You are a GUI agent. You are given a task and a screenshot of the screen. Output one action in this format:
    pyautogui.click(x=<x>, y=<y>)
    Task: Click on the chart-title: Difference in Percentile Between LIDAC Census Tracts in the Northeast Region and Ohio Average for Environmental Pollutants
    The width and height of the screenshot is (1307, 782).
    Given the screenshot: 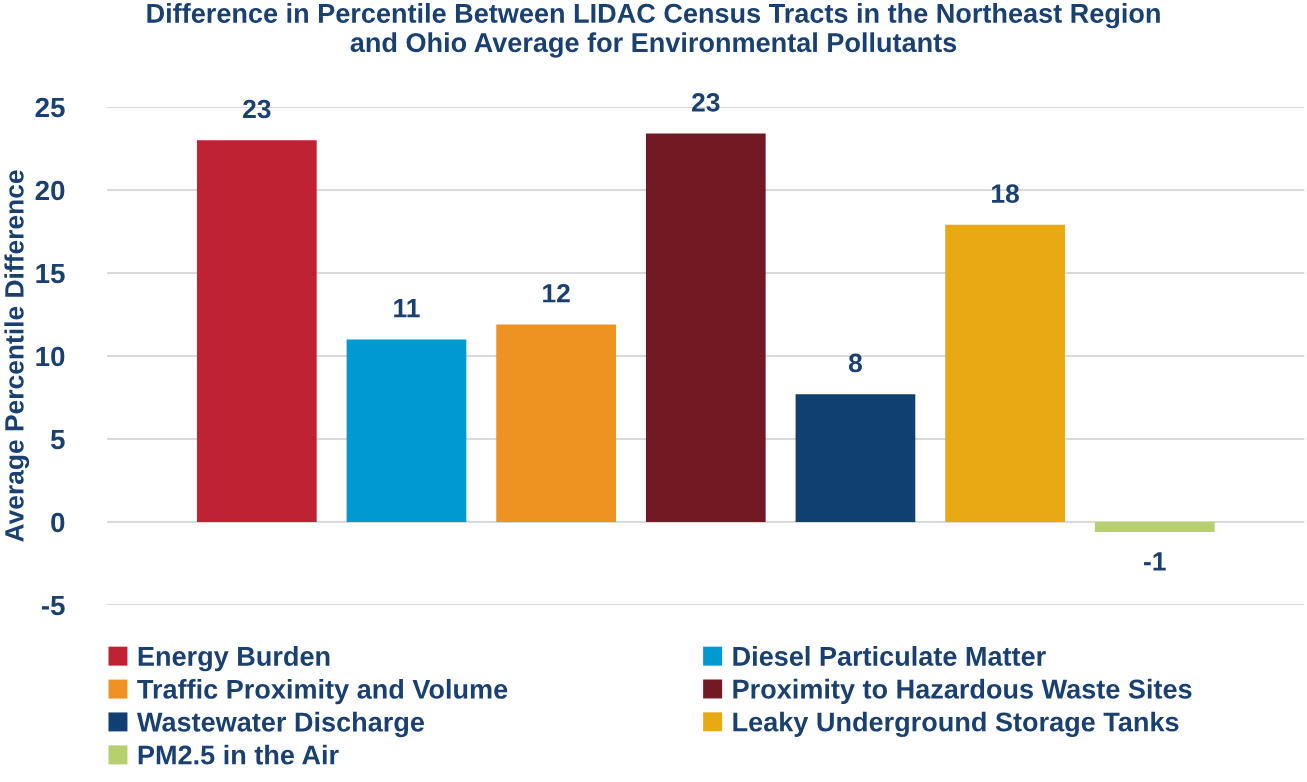 What is the action you would take?
    pyautogui.click(x=653, y=30)
    